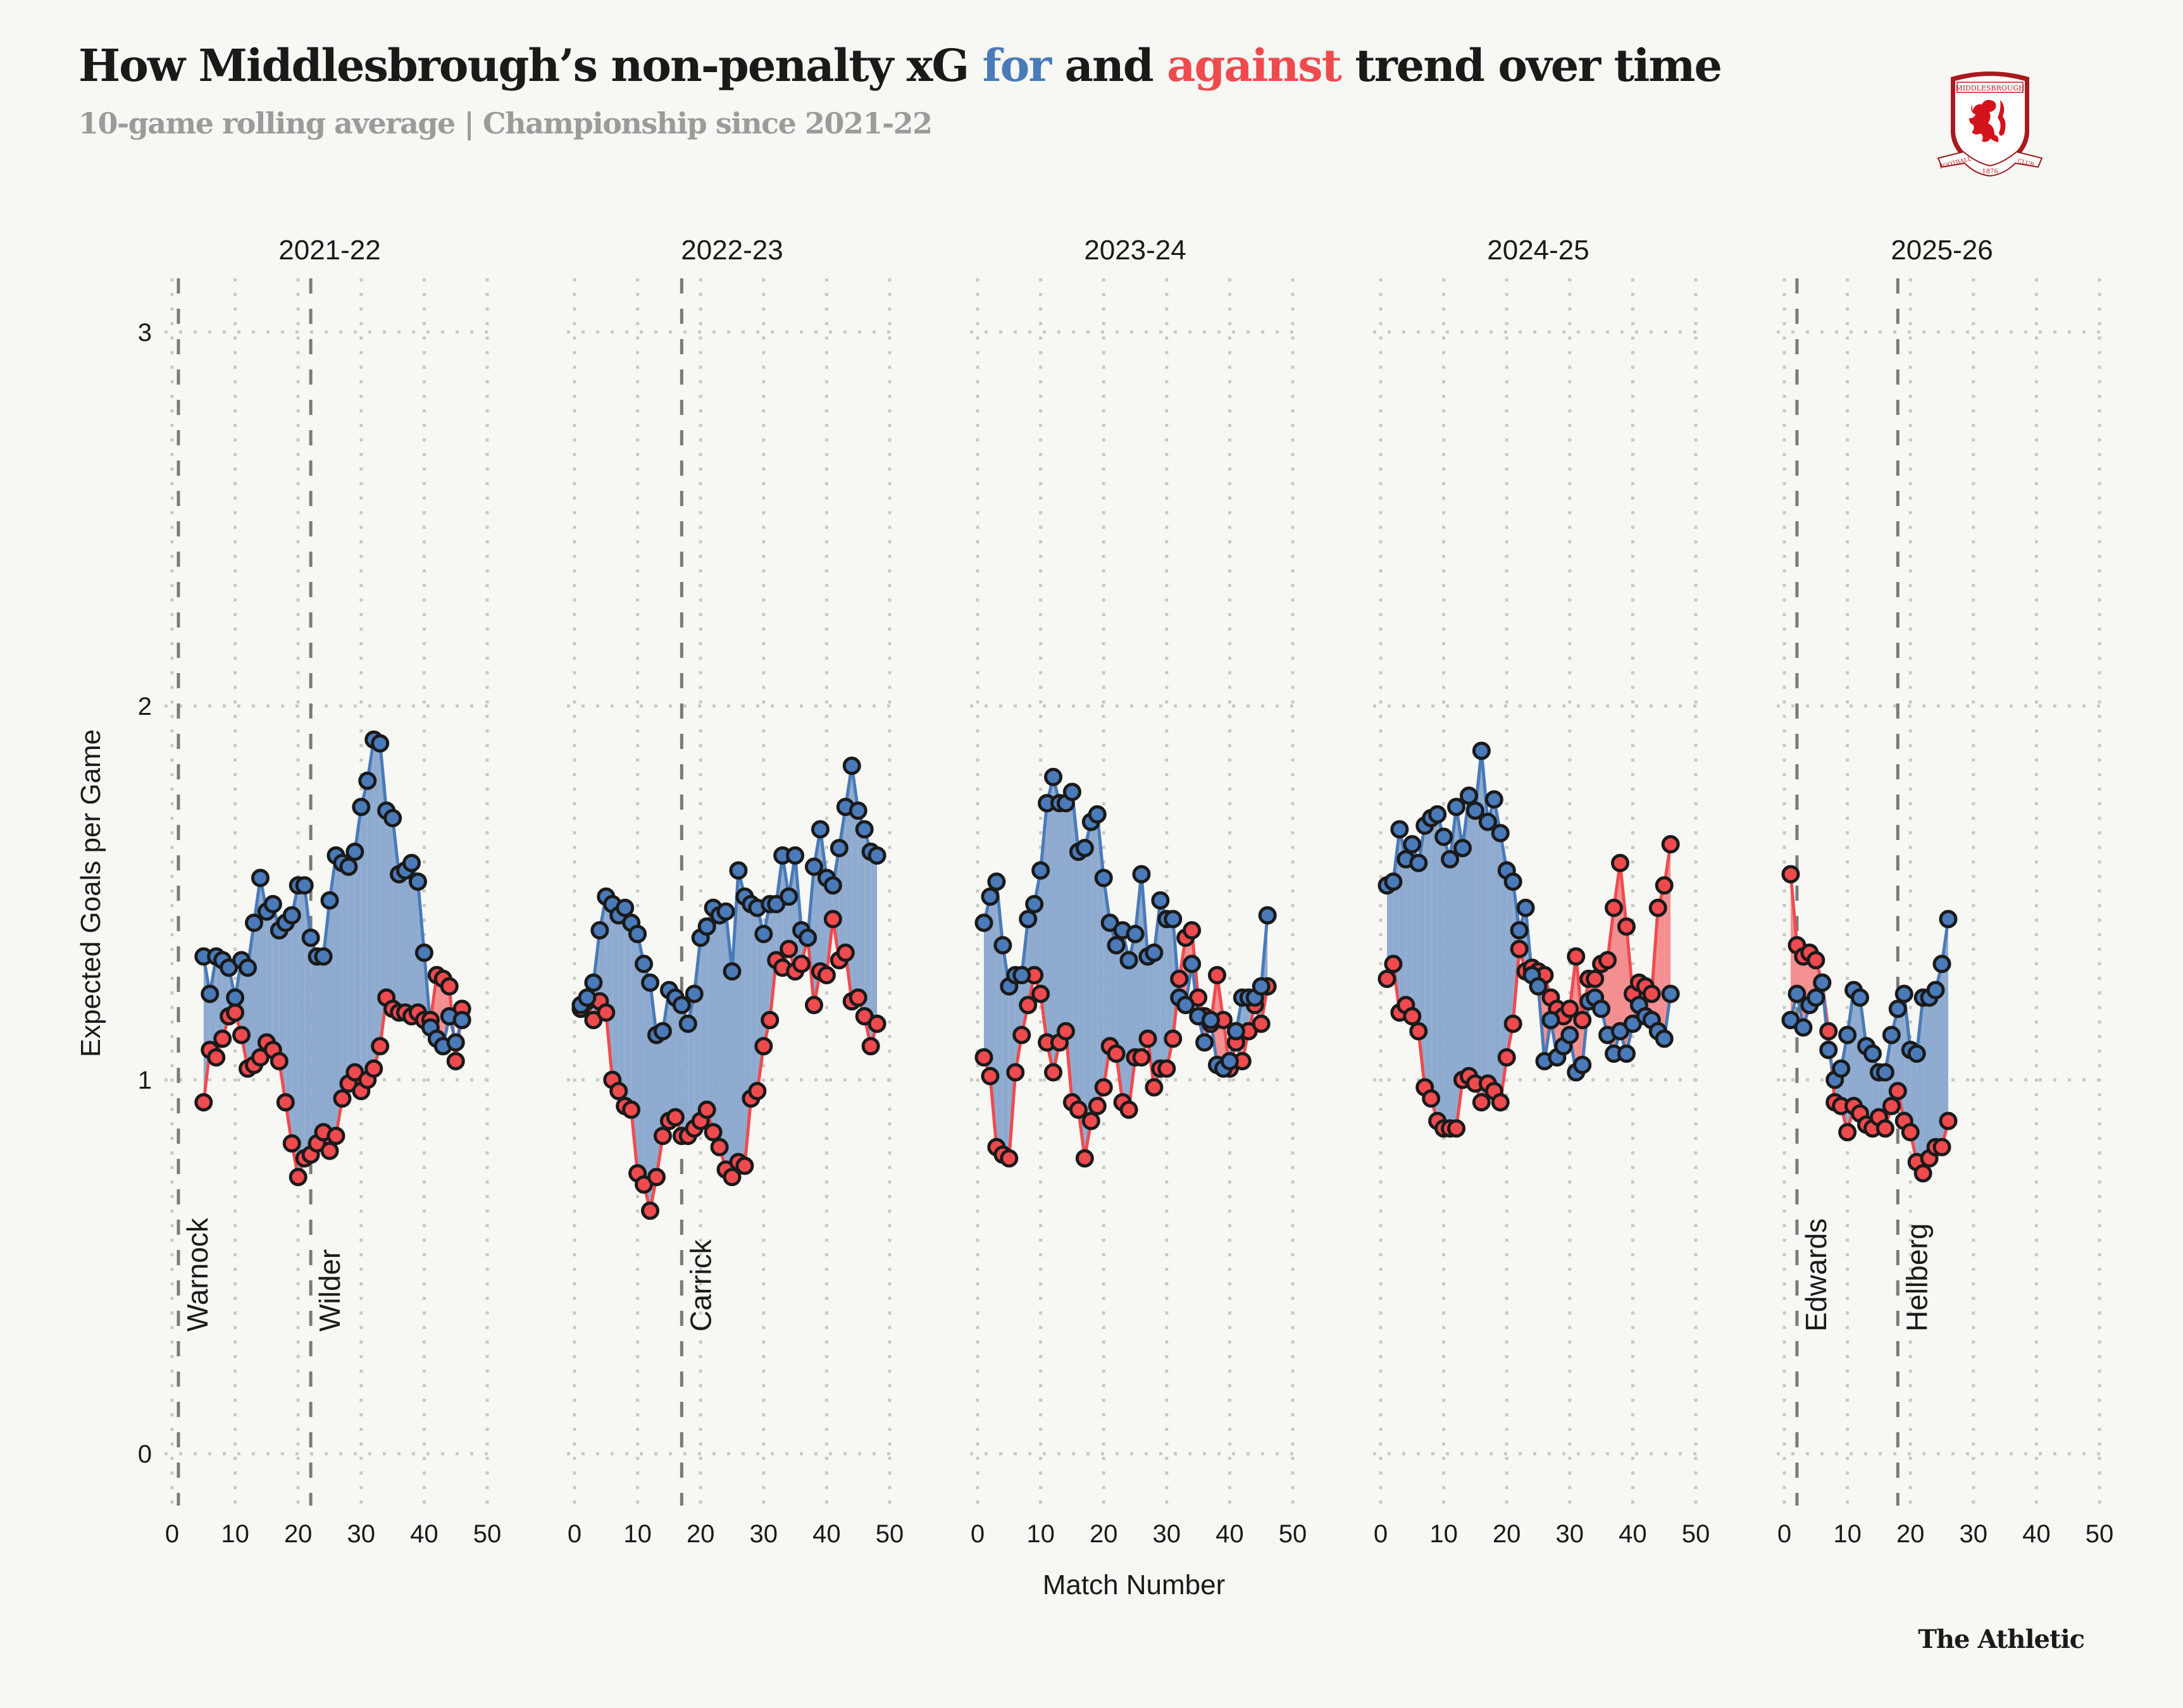 Image resolution: width=2183 pixels, height=1708 pixels. I want to click on x-axis-label: Match Number, so click(1134, 1584).